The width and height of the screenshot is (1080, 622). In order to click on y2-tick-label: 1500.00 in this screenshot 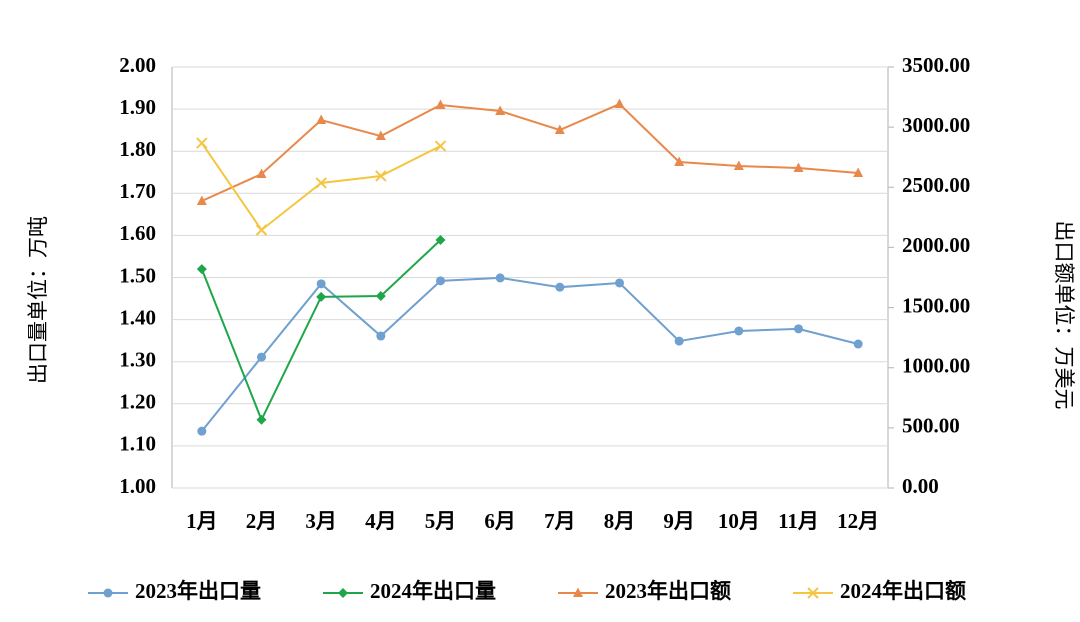, I will do `click(936, 305)`.